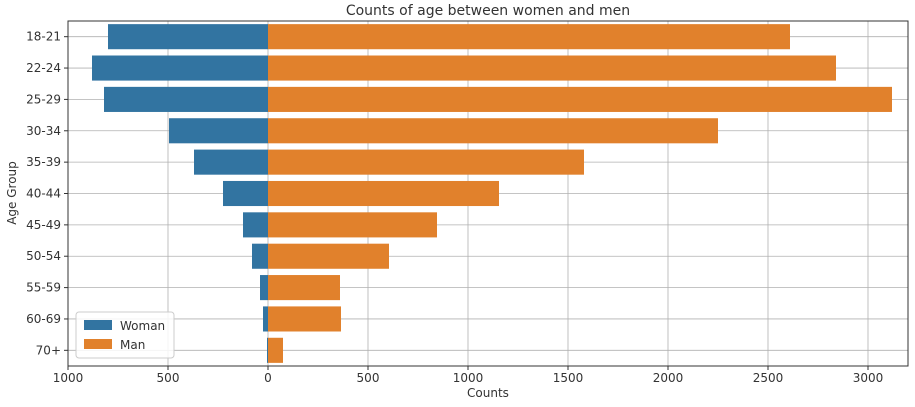  What do you see at coordinates (568, 378) in the screenshot?
I see `x-tick-label: 1500` at bounding box center [568, 378].